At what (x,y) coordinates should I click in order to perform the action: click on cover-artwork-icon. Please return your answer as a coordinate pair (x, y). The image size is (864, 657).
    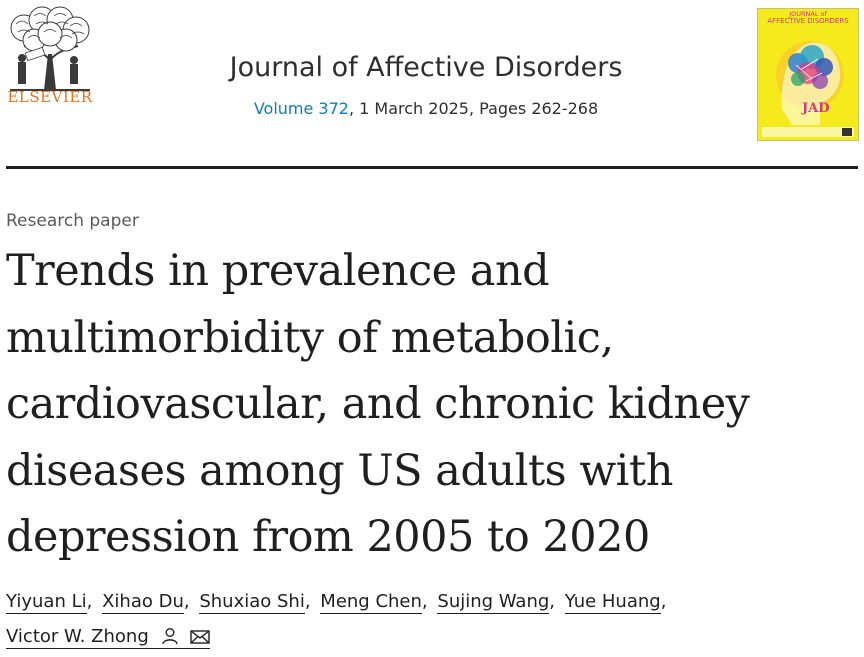
    Looking at the image, I should click on (808, 89).